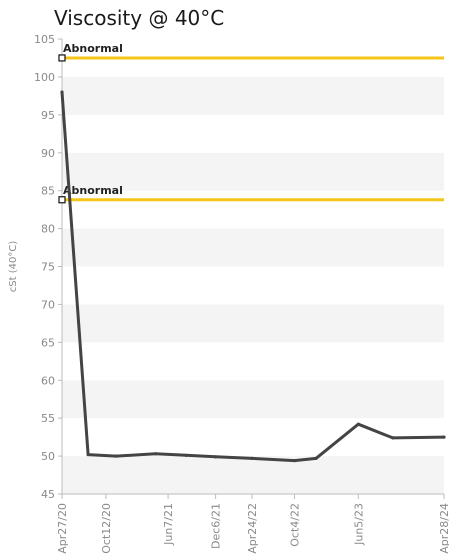 Image resolution: width=449 pixels, height=556 pixels. What do you see at coordinates (48, 267) in the screenshot?
I see `y-tick-label: 75` at bounding box center [48, 267].